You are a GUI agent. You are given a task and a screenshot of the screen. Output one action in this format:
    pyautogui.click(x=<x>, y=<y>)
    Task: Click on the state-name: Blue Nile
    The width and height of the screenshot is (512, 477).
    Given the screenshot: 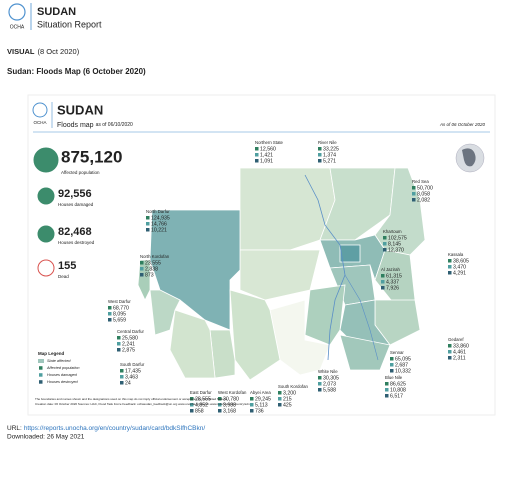 What is the action you would take?
    pyautogui.click(x=394, y=377)
    